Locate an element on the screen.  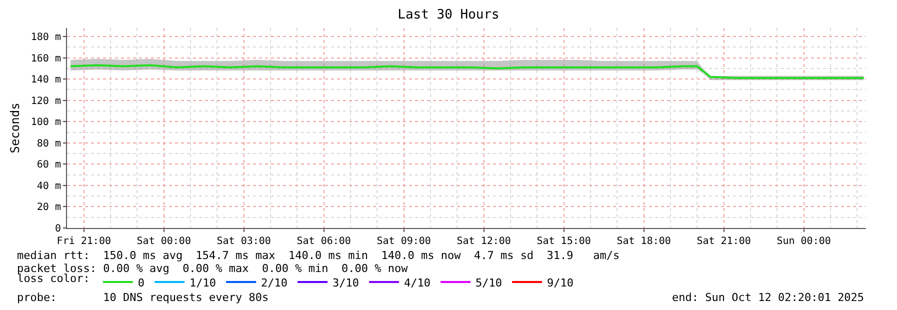
y-tick-label: 0 is located at coordinates (57, 229).